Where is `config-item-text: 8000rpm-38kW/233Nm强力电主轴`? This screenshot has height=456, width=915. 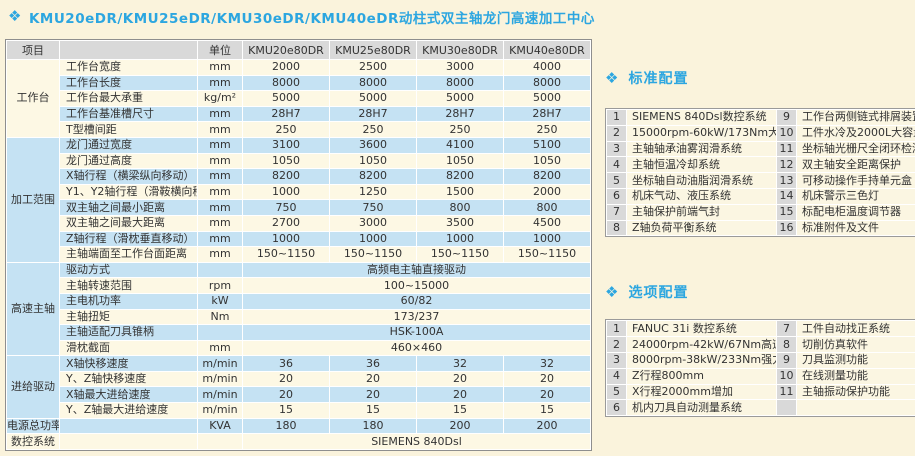
config-item-text: 8000rpm-38kW/233Nm强力电主轴 is located at coordinates (701, 360).